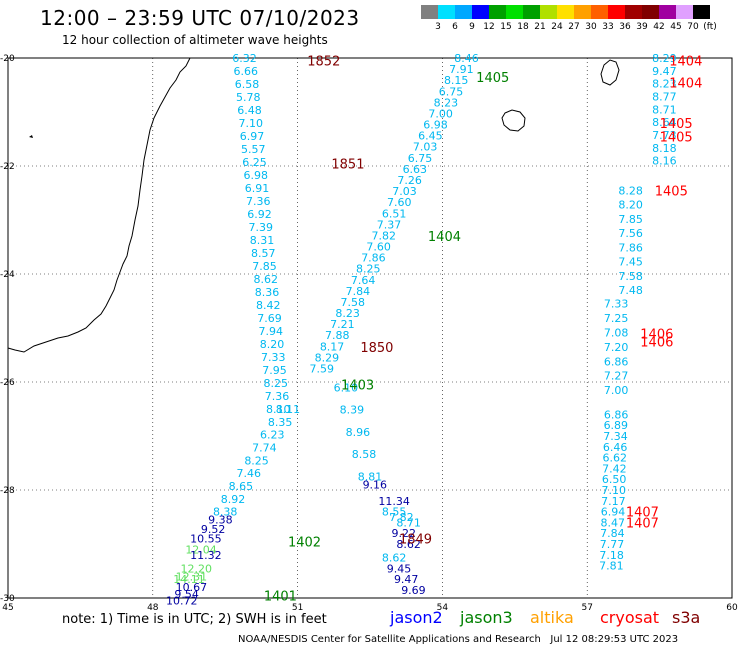 The image size is (740, 650). Describe the element at coordinates (399, 568) in the screenshot. I see `swh-value: 9.45` at that location.